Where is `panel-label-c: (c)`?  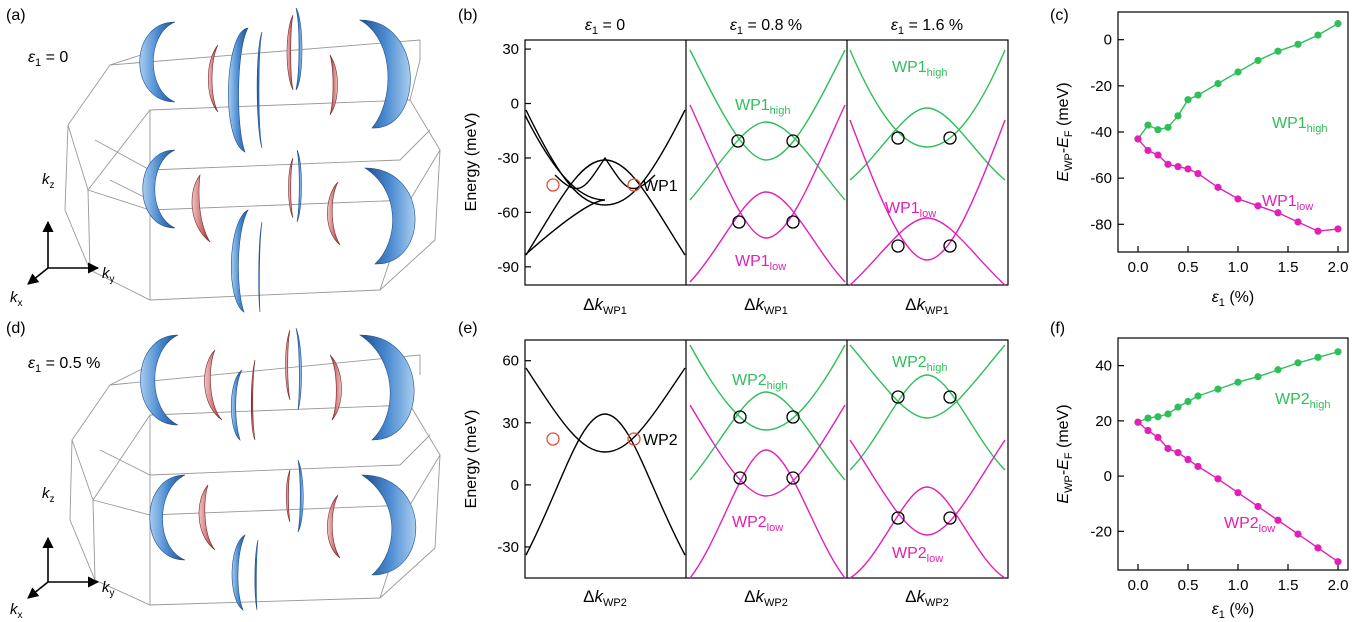 panel-label-c: (c) is located at coordinates (1059, 15).